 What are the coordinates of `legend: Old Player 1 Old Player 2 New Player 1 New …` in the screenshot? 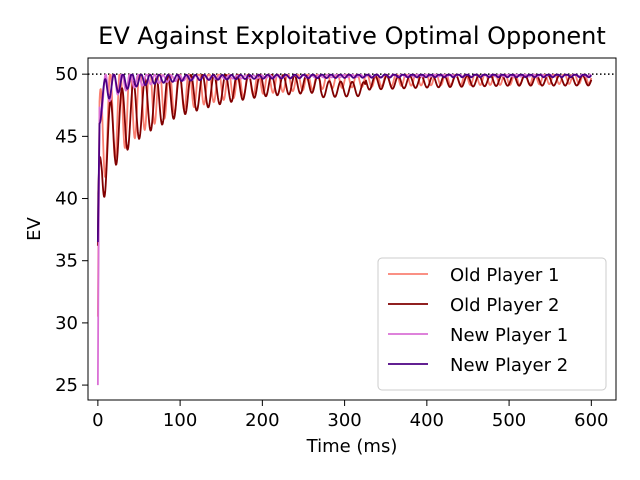 It's located at (492, 324).